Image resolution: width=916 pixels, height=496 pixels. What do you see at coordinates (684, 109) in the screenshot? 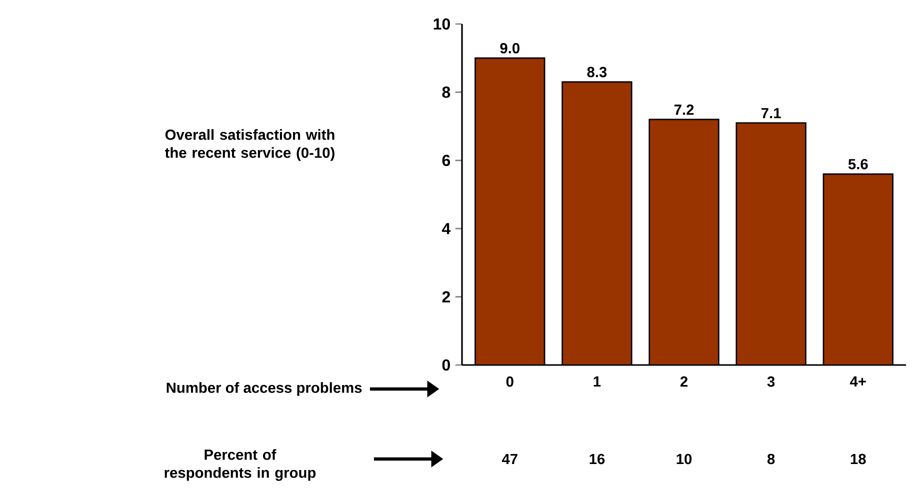
I see `data-label: 7.2` at bounding box center [684, 109].